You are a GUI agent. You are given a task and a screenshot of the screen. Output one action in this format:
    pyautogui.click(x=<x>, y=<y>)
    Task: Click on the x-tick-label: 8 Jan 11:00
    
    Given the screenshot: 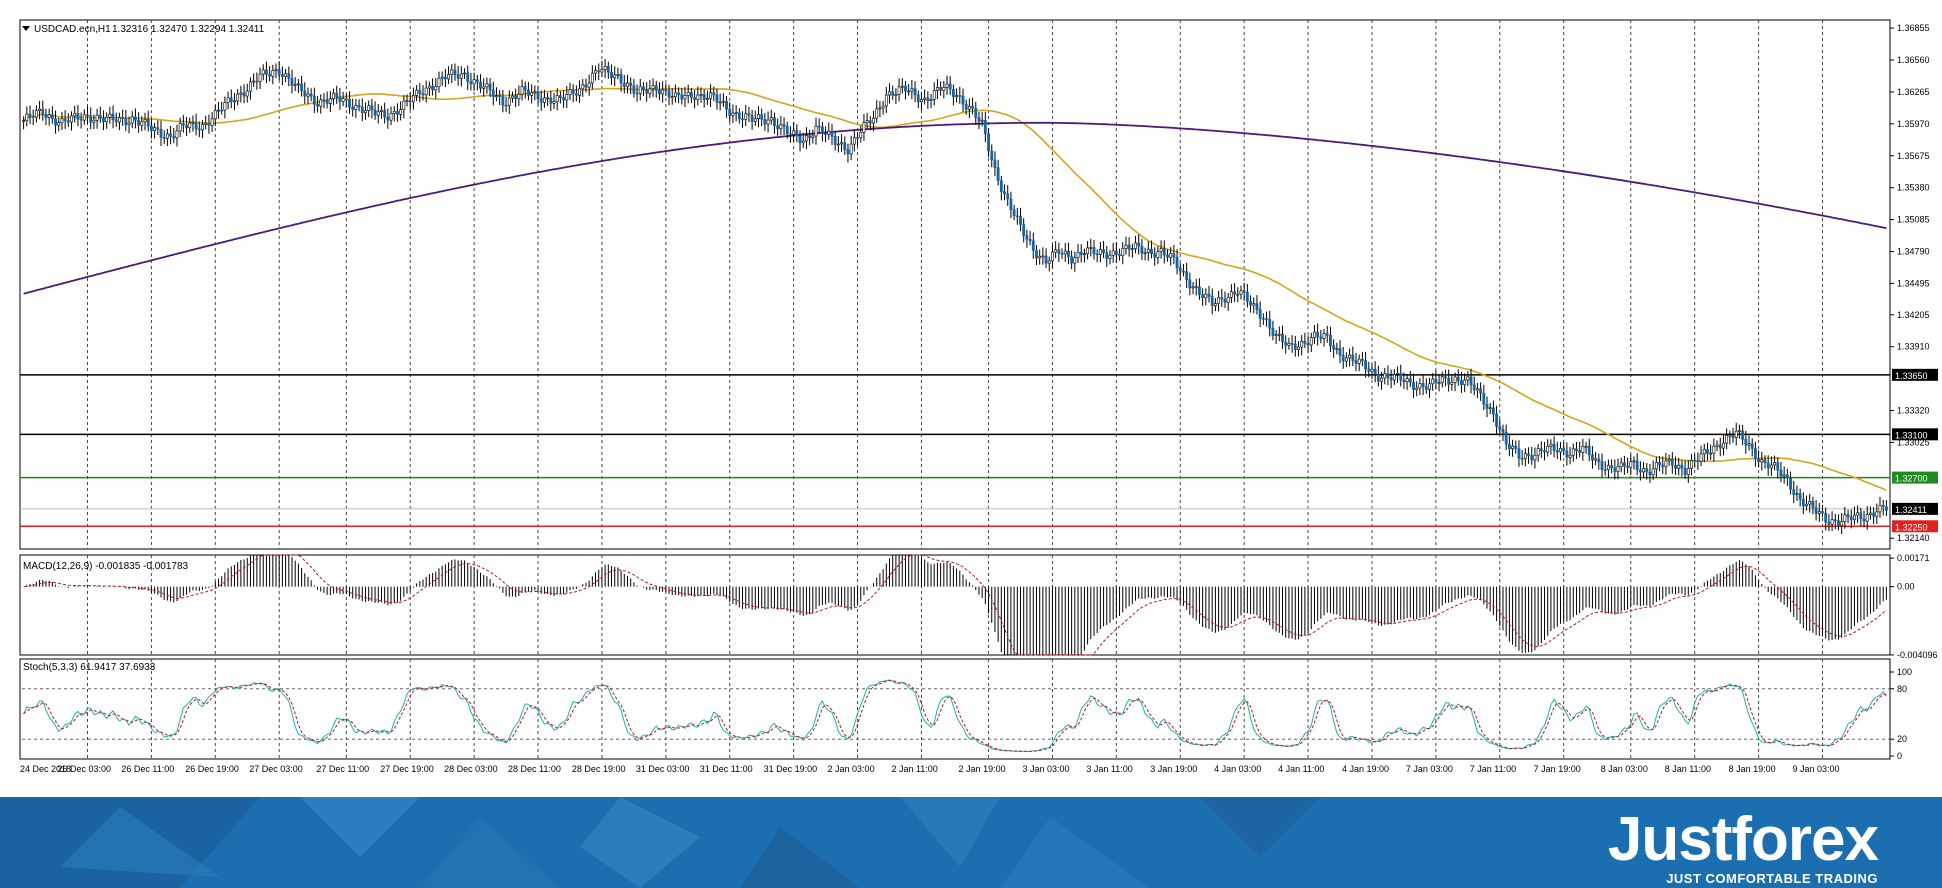 What is the action you would take?
    pyautogui.click(x=1688, y=769)
    